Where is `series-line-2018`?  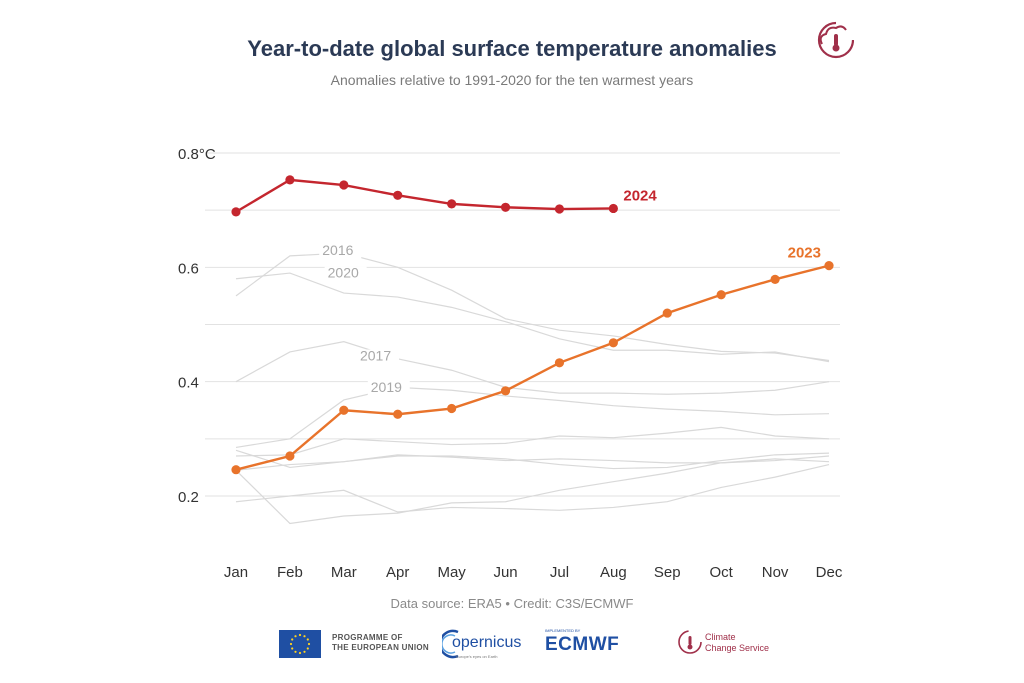
series-line-2018 is located at coordinates (532, 491).